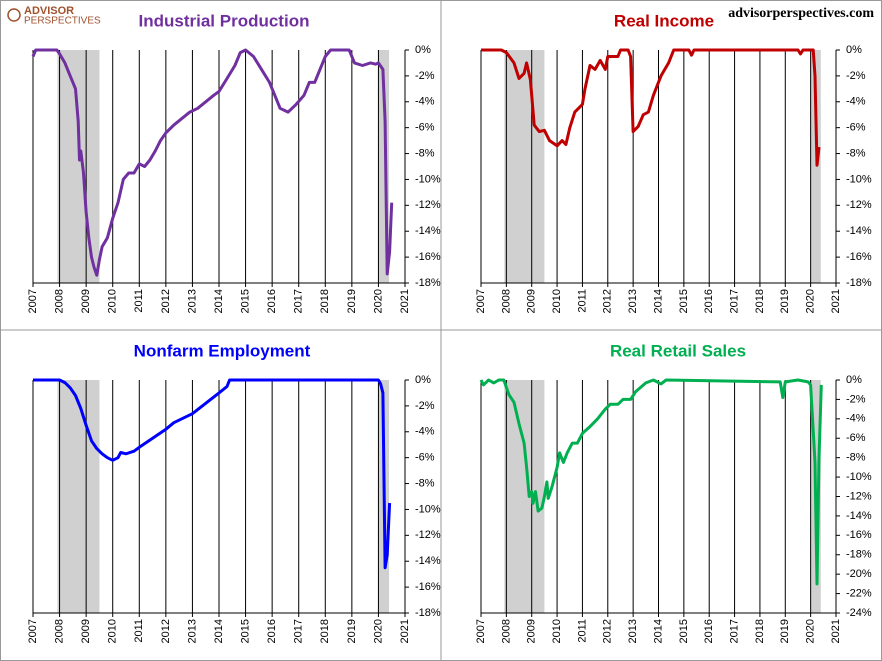 This screenshot has width=882, height=661. I want to click on chart-title: Industrial Production, so click(224, 20).